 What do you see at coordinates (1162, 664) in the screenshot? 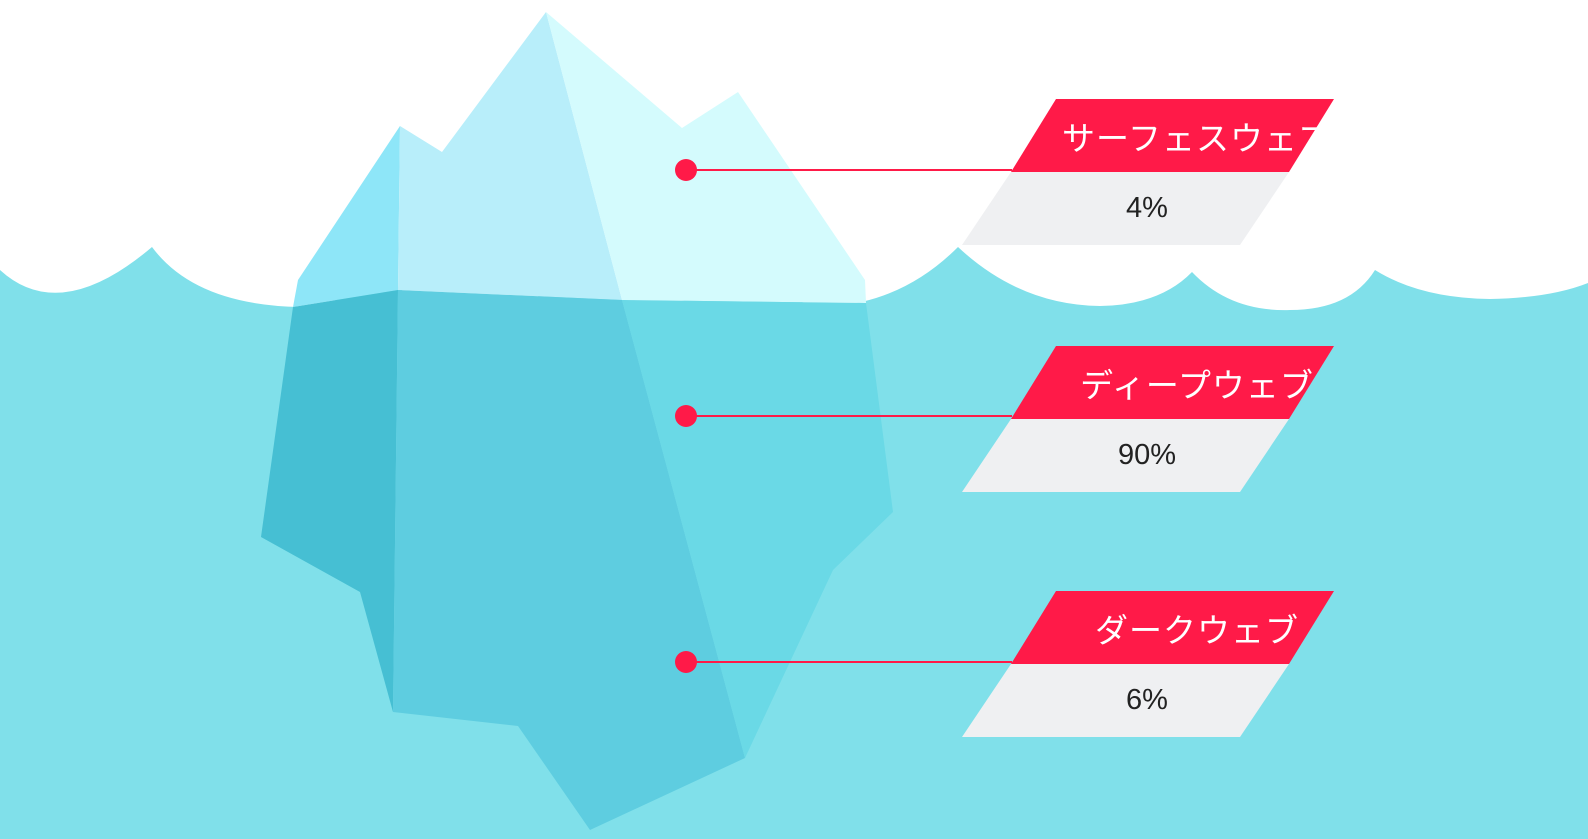
I see `layer-label-dark: ダークウェブ 6%` at bounding box center [1162, 664].